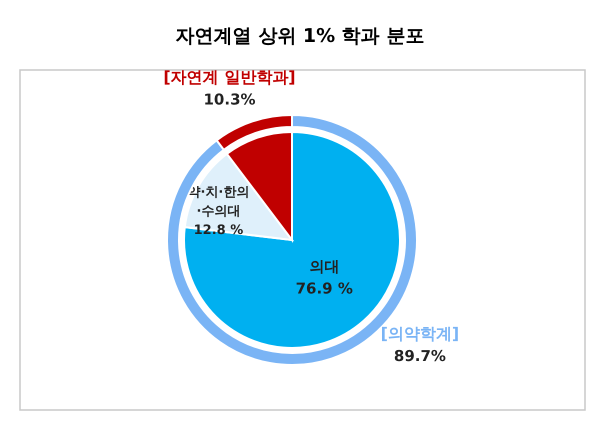 The image size is (600, 430). I want to click on slice-label: [자연계 일반학과], so click(229, 76).